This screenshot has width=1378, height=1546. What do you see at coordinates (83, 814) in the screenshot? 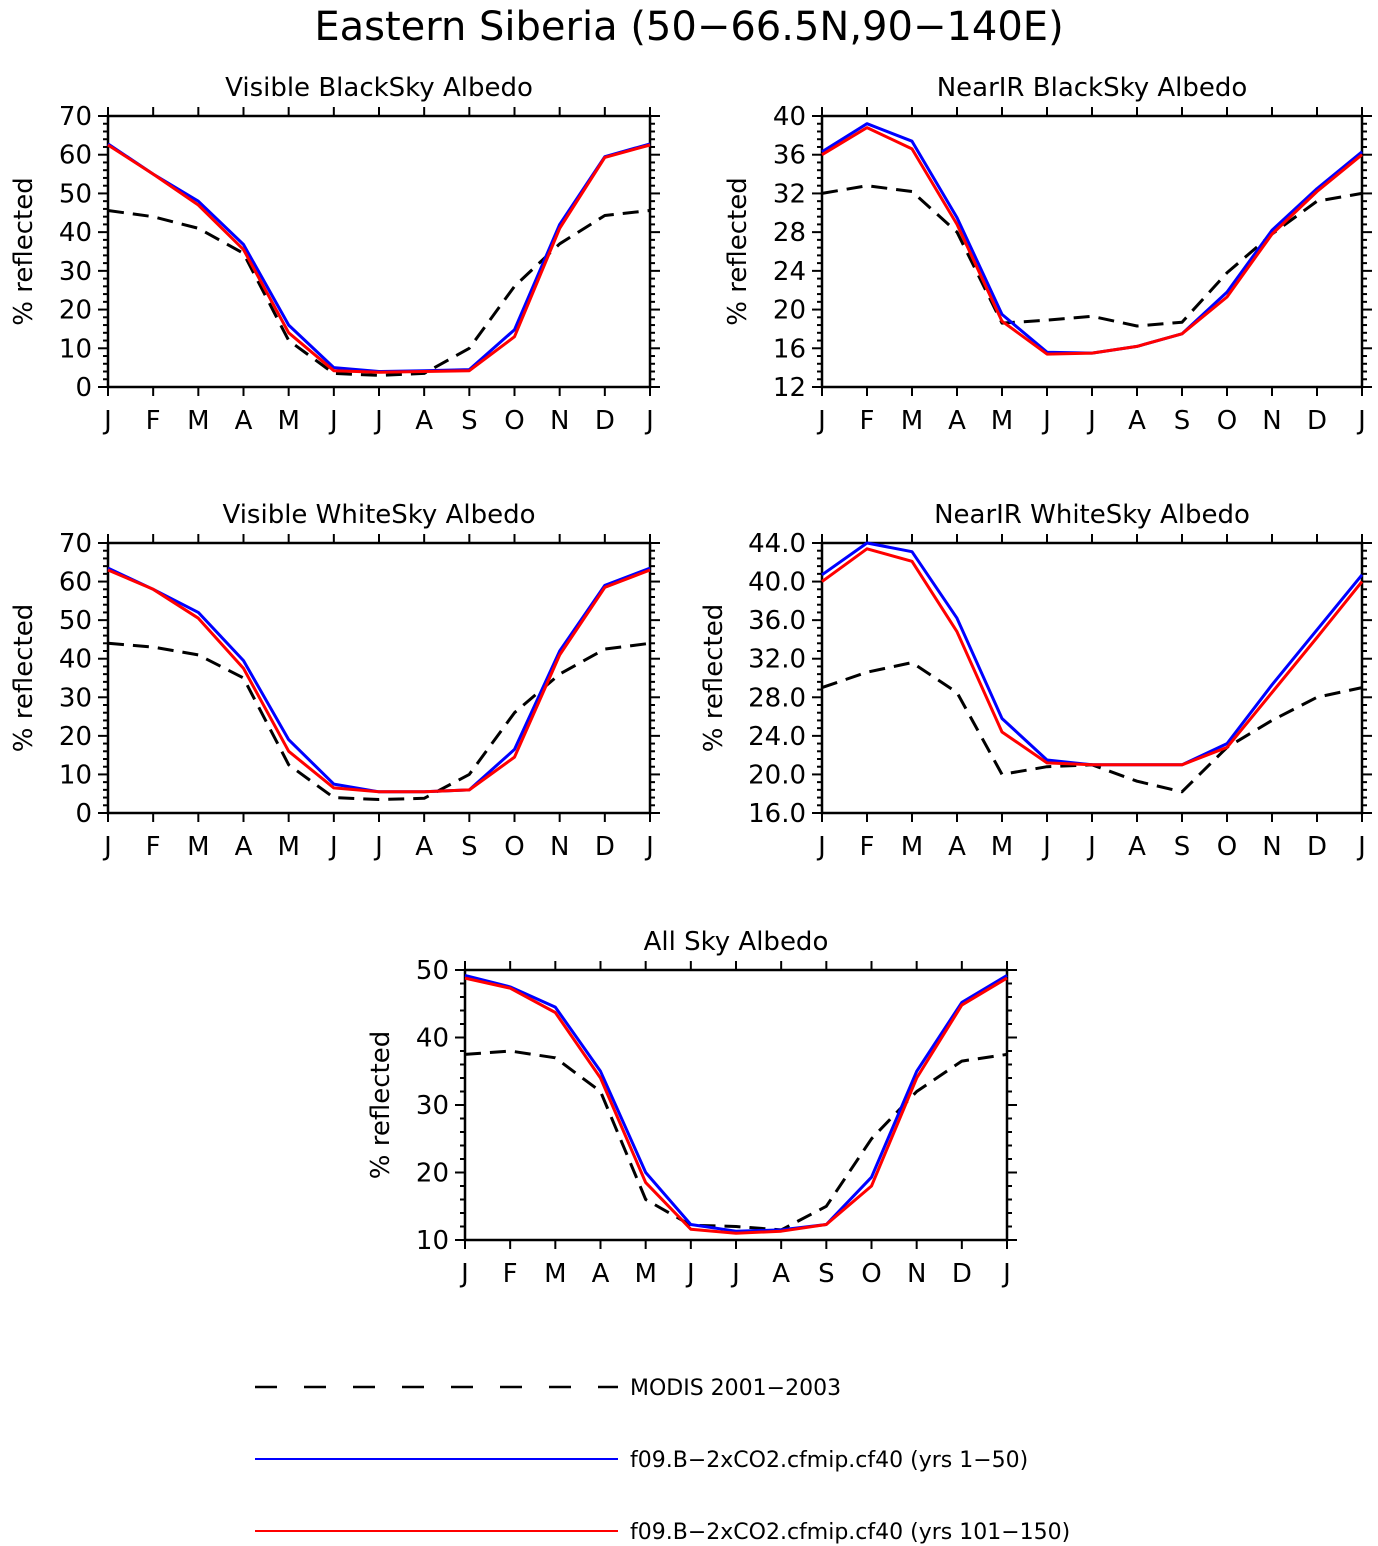
I see `y-tick-label: 0` at bounding box center [83, 814].